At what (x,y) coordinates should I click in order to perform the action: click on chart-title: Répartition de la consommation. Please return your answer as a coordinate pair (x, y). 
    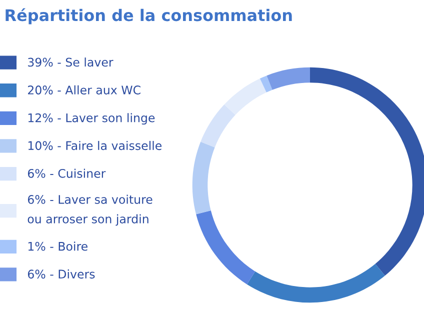
    Looking at the image, I should click on (149, 16).